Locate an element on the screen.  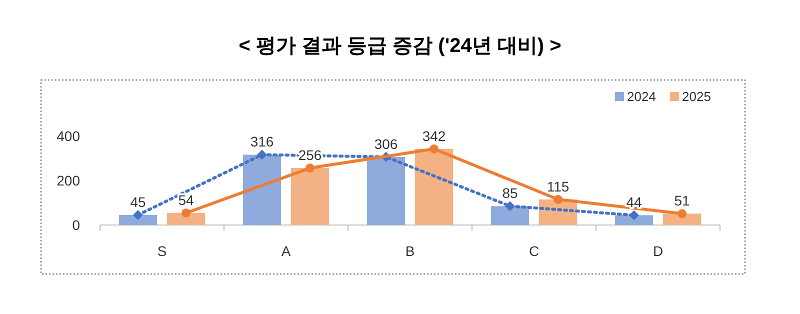
data-label: 54 is located at coordinates (186, 200).